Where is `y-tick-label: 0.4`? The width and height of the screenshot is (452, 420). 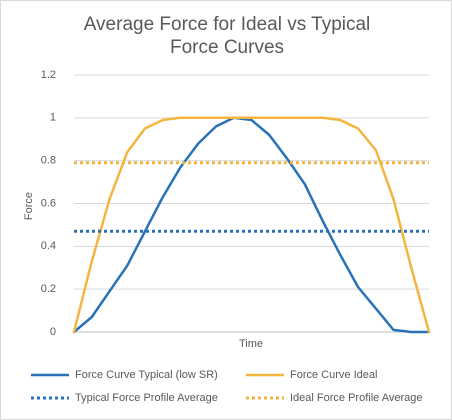
y-tick-label: 0.4 is located at coordinates (48, 246).